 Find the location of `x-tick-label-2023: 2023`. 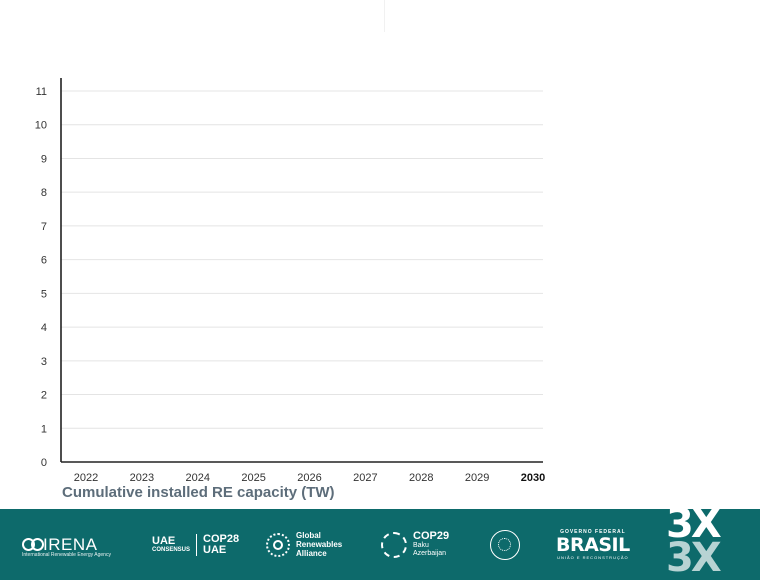

x-tick-label-2023: 2023 is located at coordinates (142, 478).